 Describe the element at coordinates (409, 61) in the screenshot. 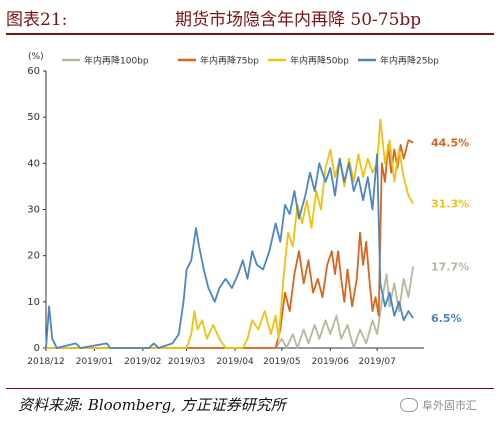

I see `legend-label: 年内再降25bp` at that location.